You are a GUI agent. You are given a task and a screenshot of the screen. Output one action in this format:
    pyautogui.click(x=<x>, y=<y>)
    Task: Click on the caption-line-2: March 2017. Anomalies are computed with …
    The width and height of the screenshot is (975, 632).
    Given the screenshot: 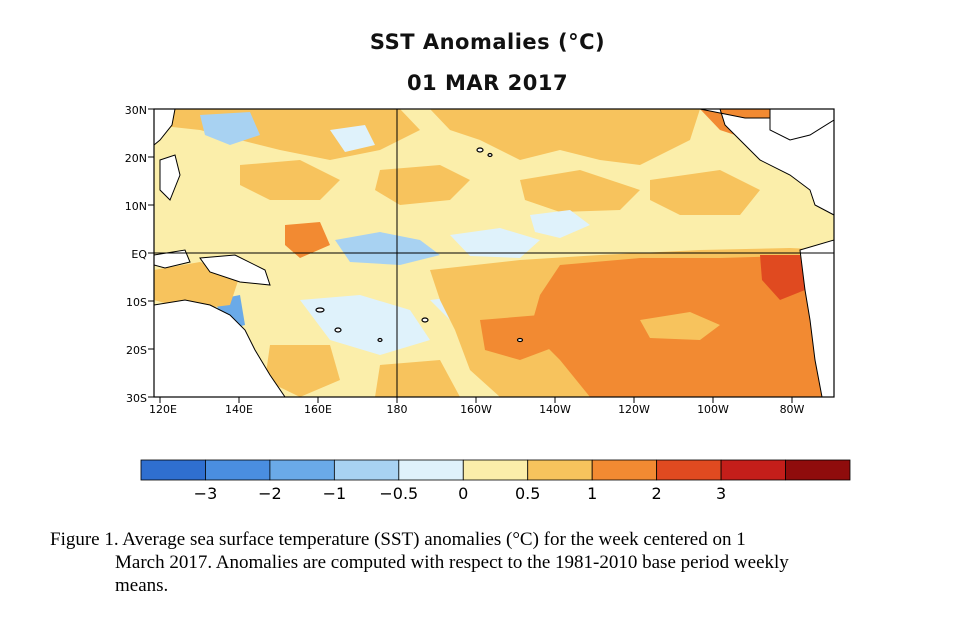 What is the action you would take?
    pyautogui.click(x=452, y=562)
    